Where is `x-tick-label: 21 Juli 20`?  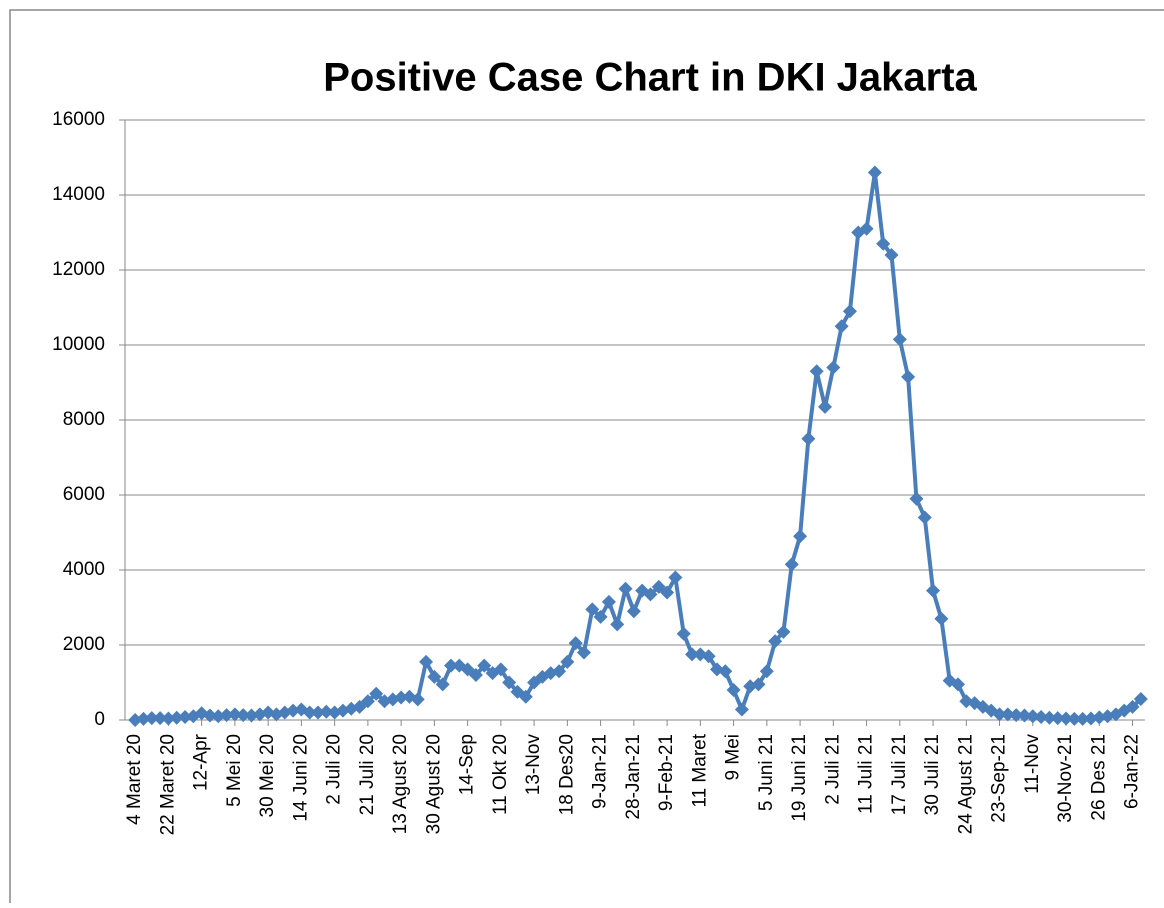
x-tick-label: 21 Juli 20 is located at coordinates (367, 774).